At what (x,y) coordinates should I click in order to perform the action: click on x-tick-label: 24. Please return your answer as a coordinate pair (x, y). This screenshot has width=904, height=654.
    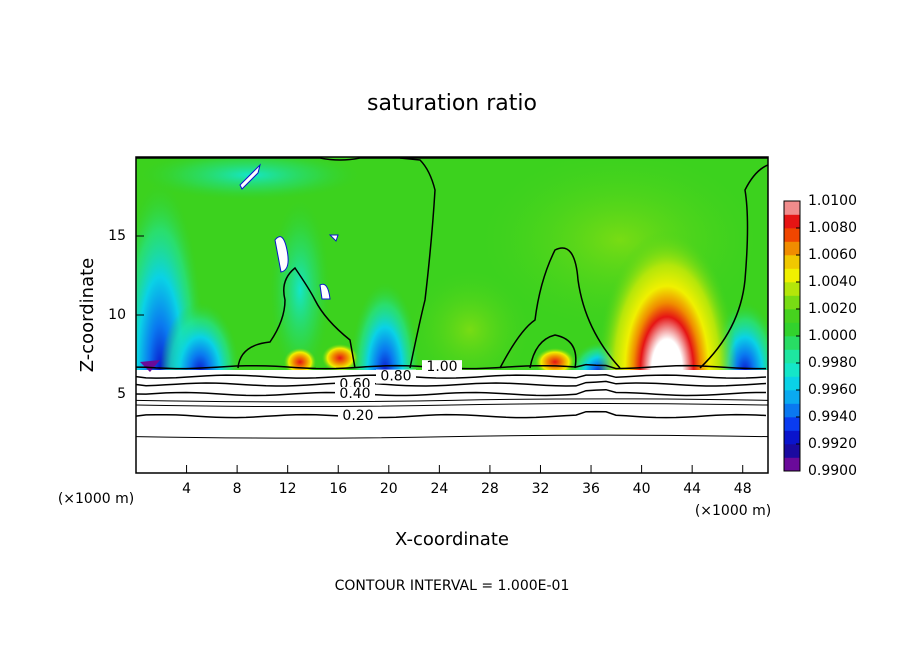
    Looking at the image, I should click on (439, 489).